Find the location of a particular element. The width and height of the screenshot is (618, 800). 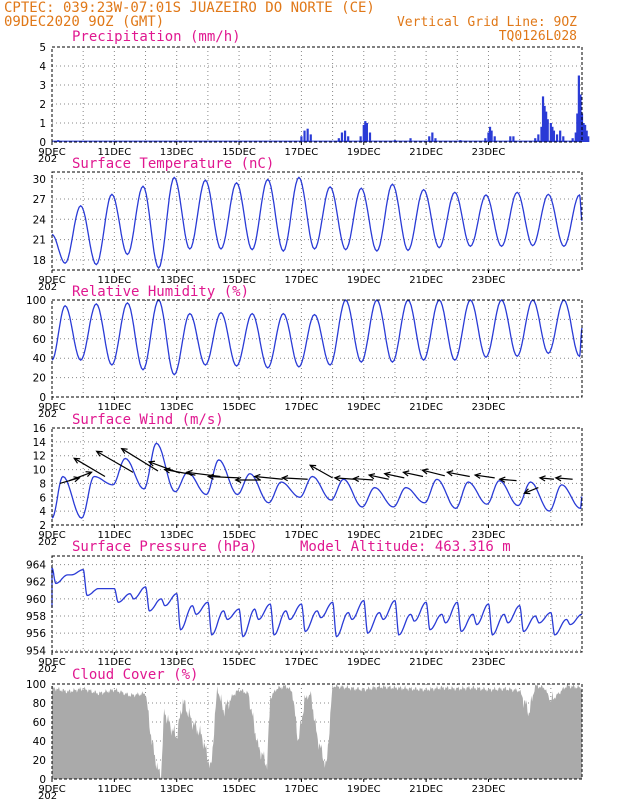

x-tick-label: 15DEC is located at coordinates (239, 407).